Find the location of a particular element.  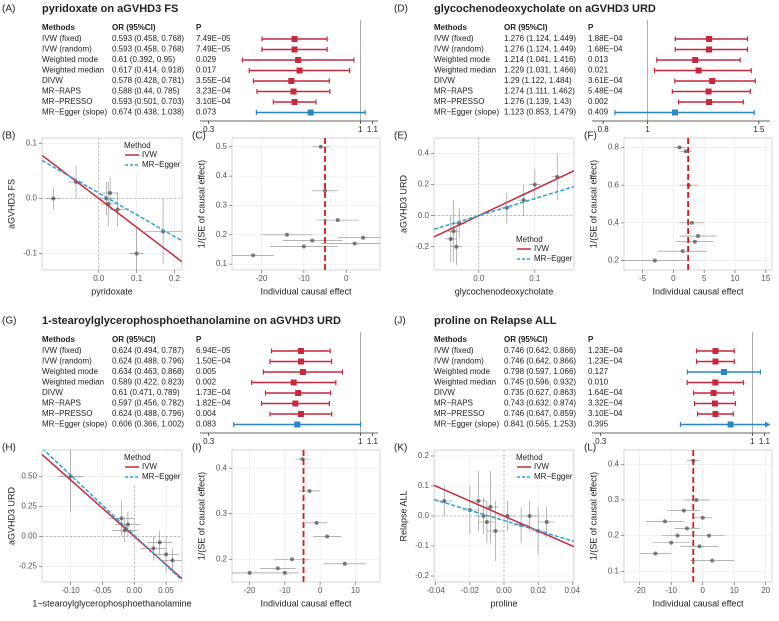

p-value: 0.010 is located at coordinates (598, 382).